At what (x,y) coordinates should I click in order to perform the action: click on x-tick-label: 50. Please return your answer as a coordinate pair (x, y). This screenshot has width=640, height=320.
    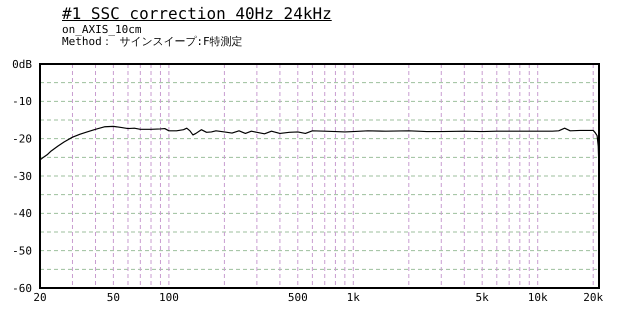
    Looking at the image, I should click on (113, 297).